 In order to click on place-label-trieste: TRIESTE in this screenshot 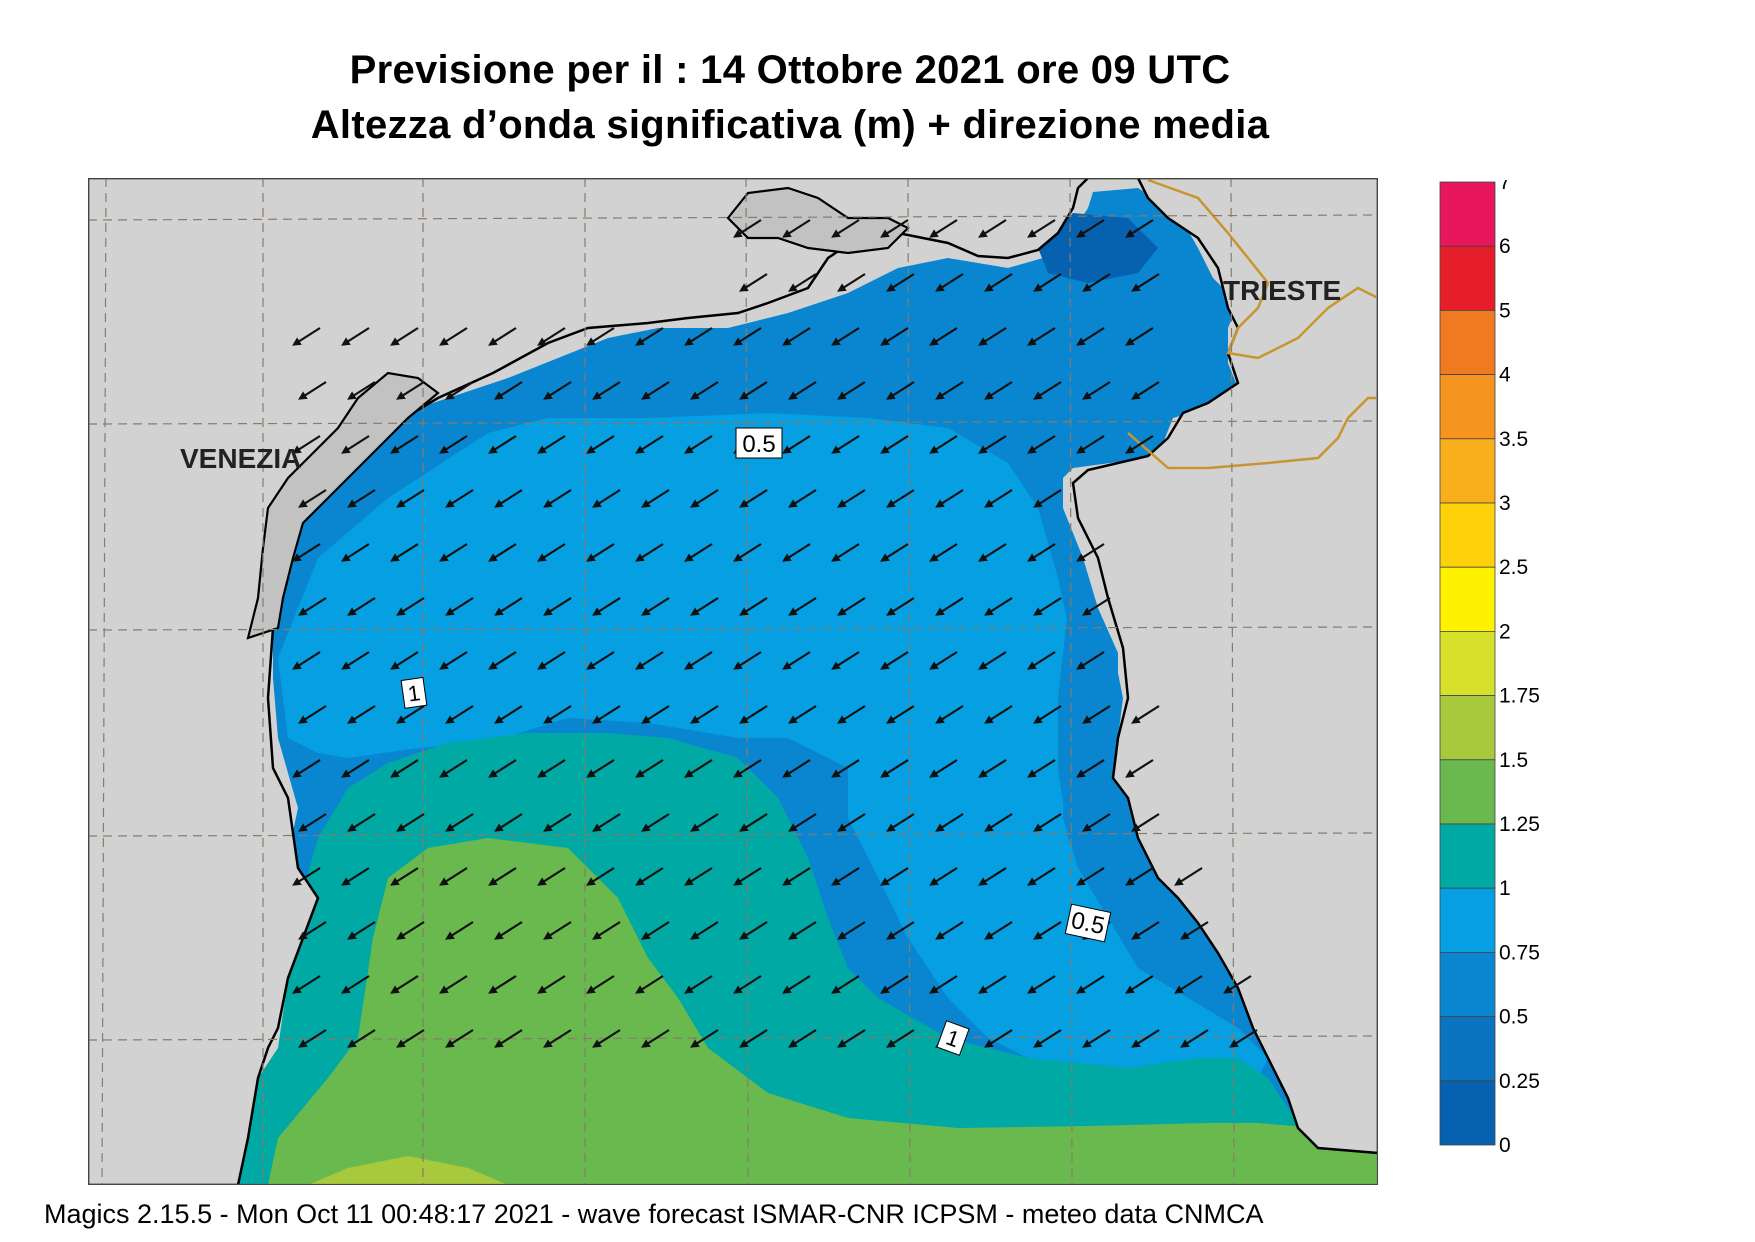, I will do `click(1282, 290)`.